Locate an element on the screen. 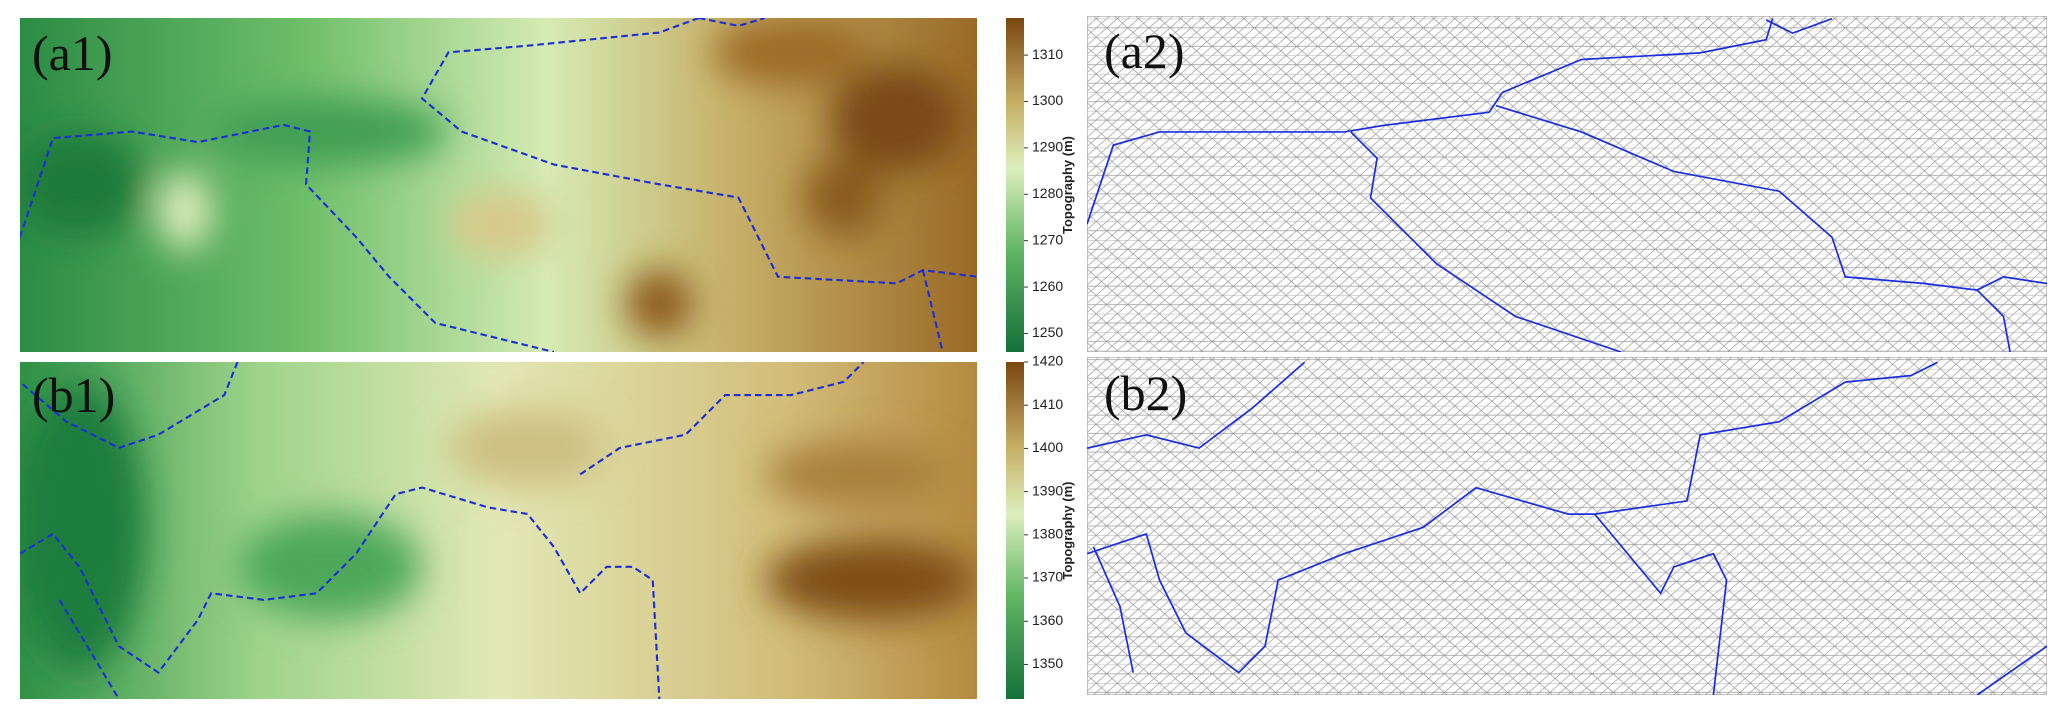  tick-label: 1390 is located at coordinates (1047, 490).